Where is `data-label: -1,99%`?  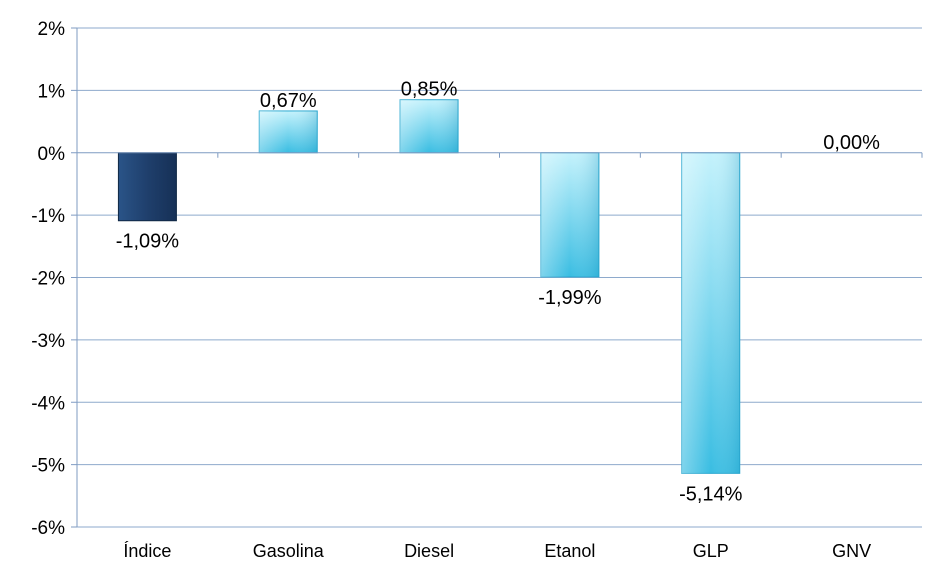 data-label: -1,99% is located at coordinates (570, 298).